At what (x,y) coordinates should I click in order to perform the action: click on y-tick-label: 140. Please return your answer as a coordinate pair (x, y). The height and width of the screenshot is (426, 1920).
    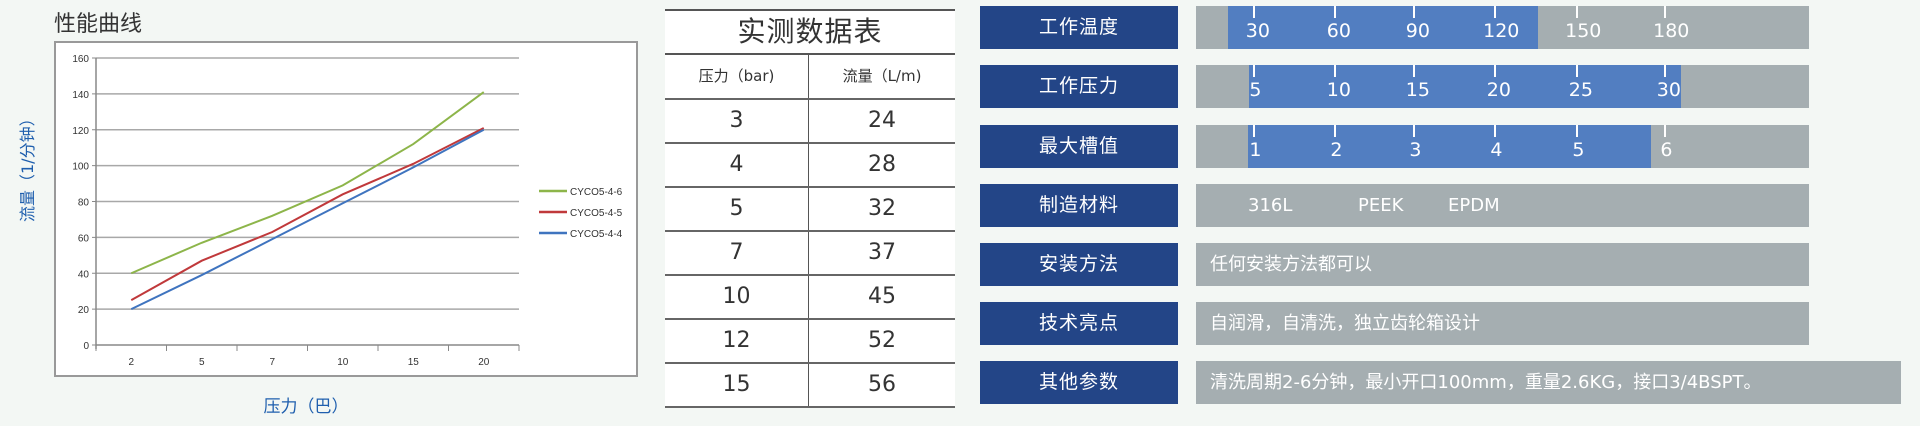
    Looking at the image, I should click on (80, 95).